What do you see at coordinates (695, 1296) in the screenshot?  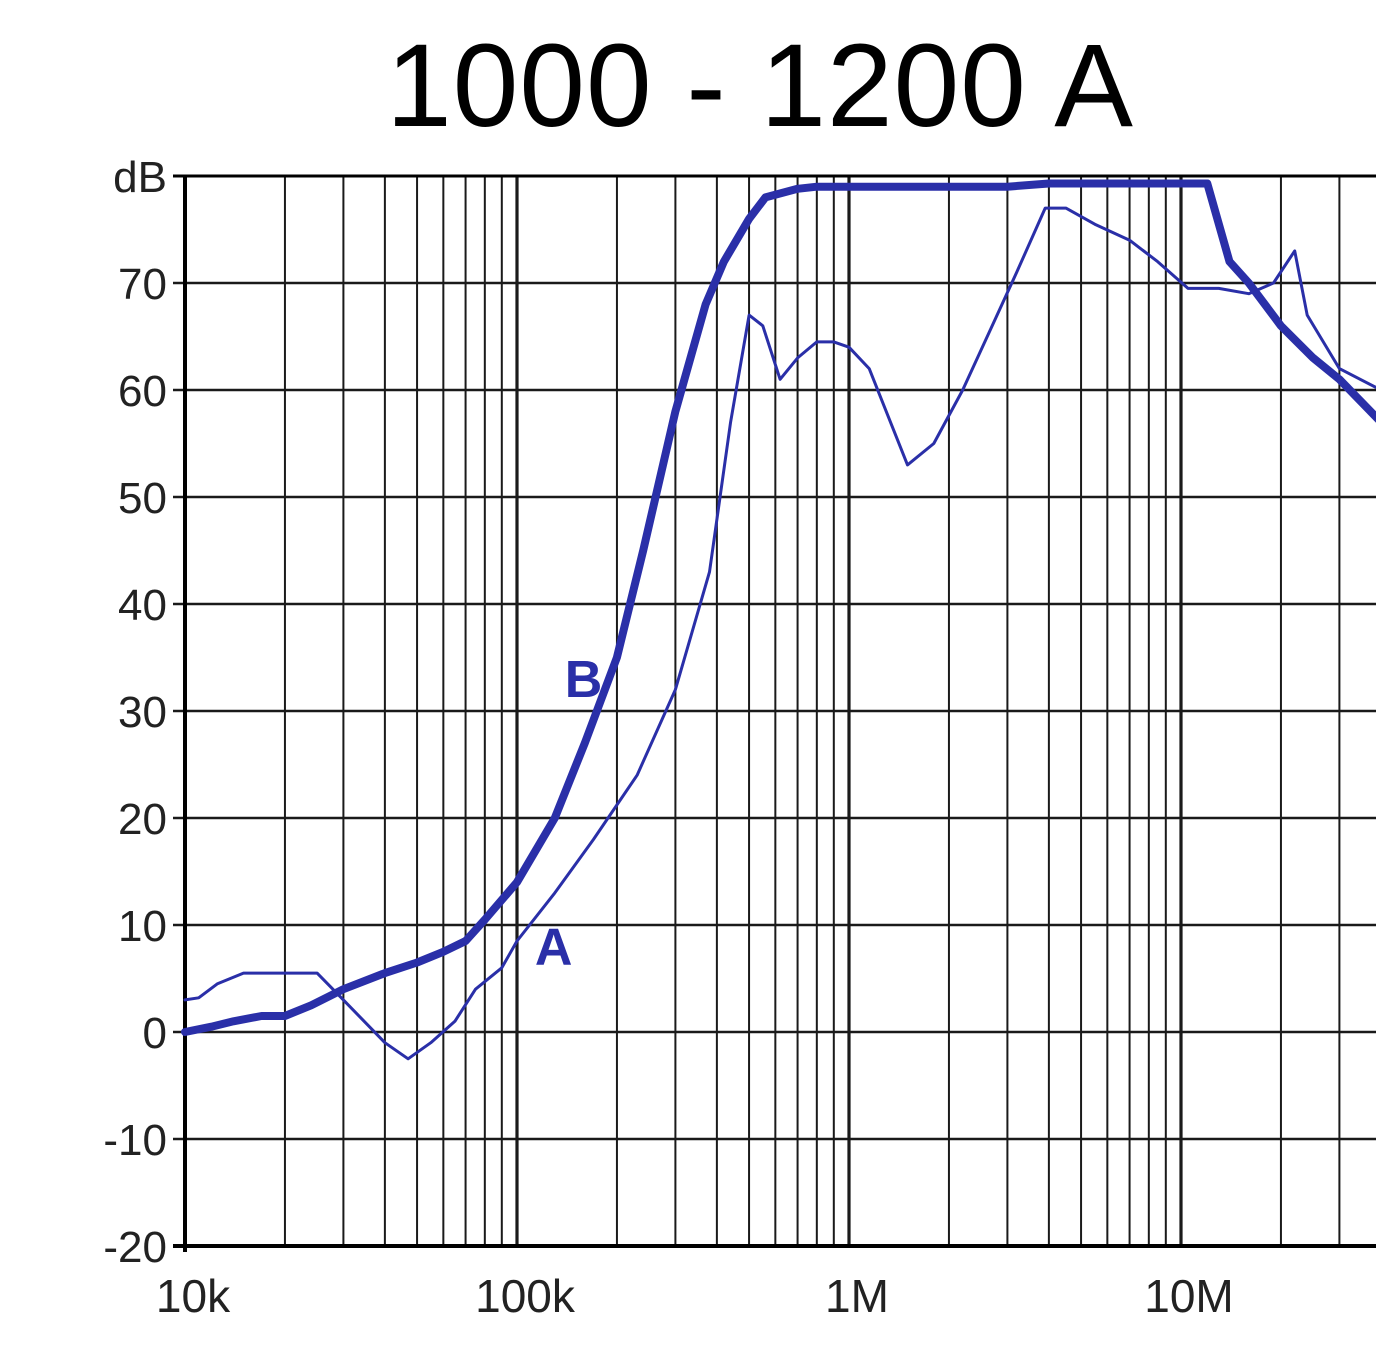 I see `x-axis-ticks: 10k 100k 1M 10M` at bounding box center [695, 1296].